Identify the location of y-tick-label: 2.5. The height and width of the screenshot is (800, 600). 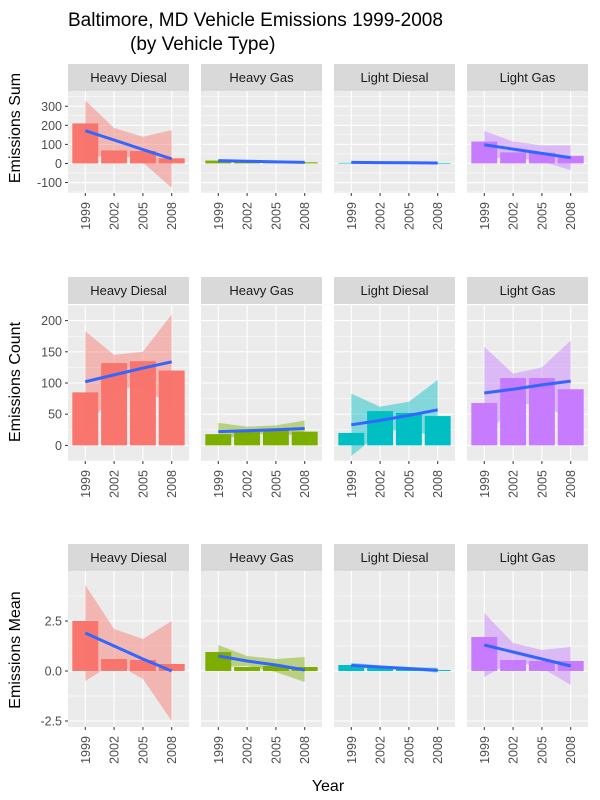
(53, 622).